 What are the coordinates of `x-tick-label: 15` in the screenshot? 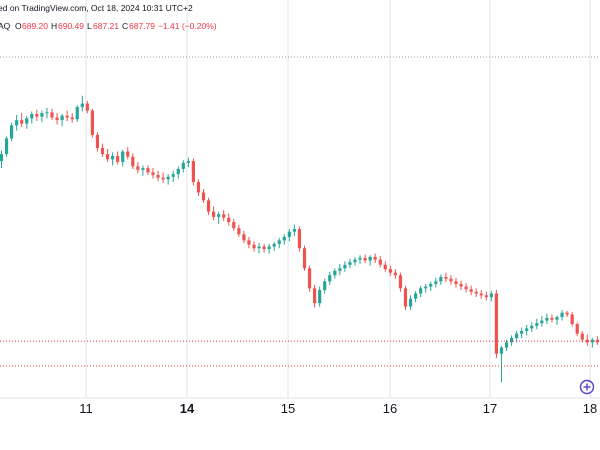 It's located at (288, 408).